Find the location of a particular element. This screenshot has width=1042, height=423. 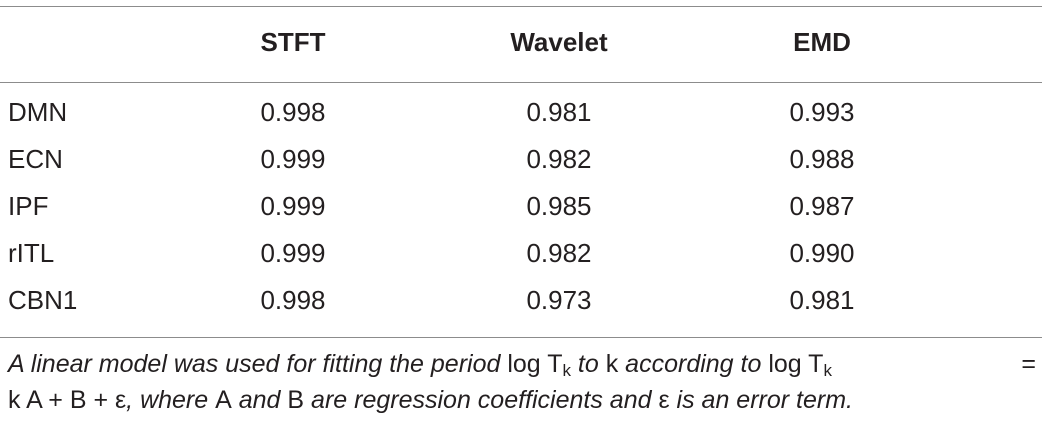

row-label: rITL is located at coordinates (31, 253).